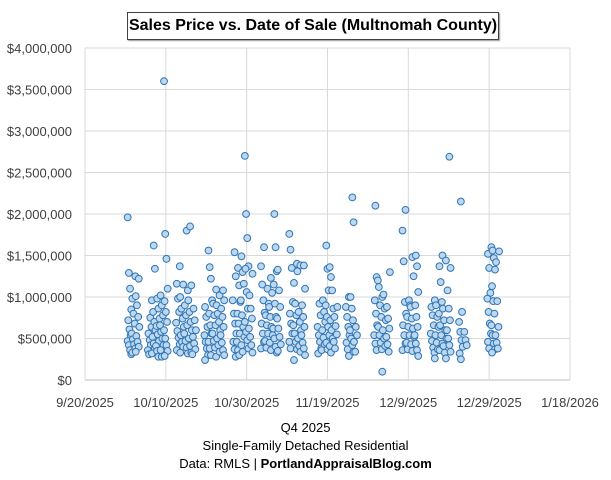  I want to click on x-tick-label: 1/18/2026, so click(570, 402).